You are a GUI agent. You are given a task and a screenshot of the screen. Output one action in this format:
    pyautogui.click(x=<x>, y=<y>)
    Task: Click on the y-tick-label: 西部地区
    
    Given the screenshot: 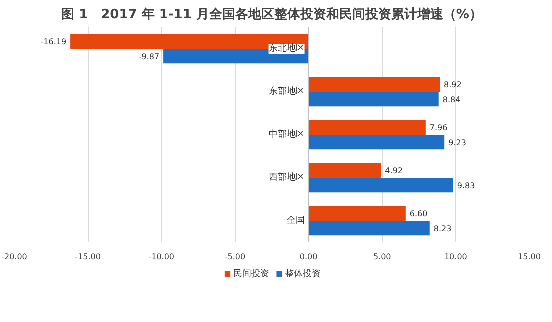 What is the action you would take?
    pyautogui.click(x=286, y=177)
    